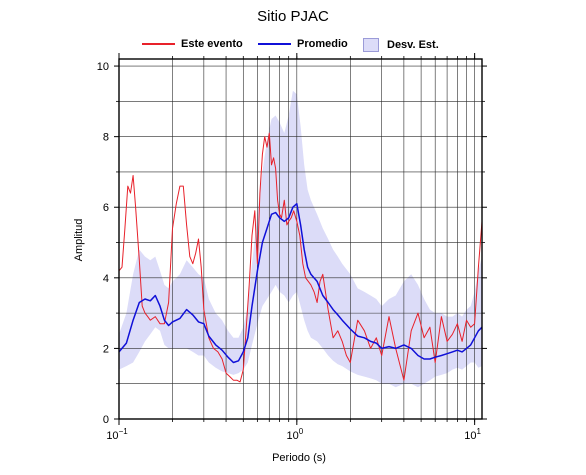 This screenshot has width=586, height=475. I want to click on legend: Este evento Promedio Desv. Est., so click(293, 47).